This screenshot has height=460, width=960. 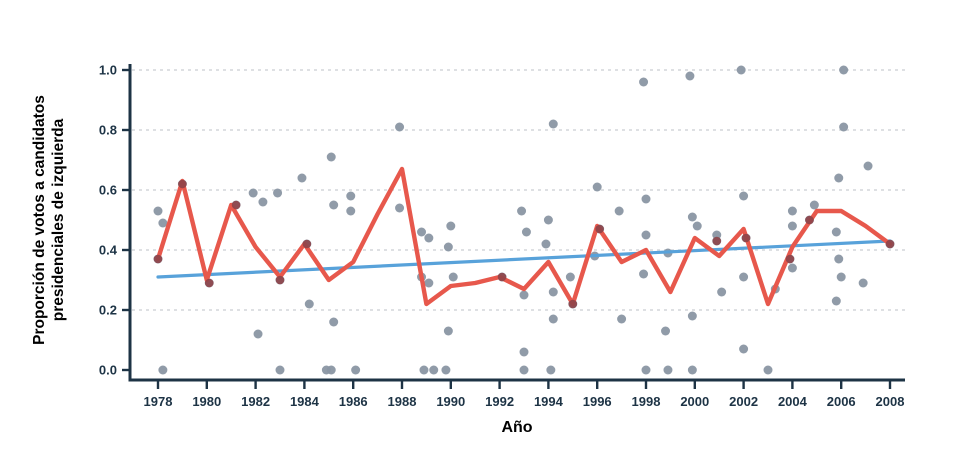 What do you see at coordinates (108, 190) in the screenshot?
I see `y-tick-label: 0.6` at bounding box center [108, 190].